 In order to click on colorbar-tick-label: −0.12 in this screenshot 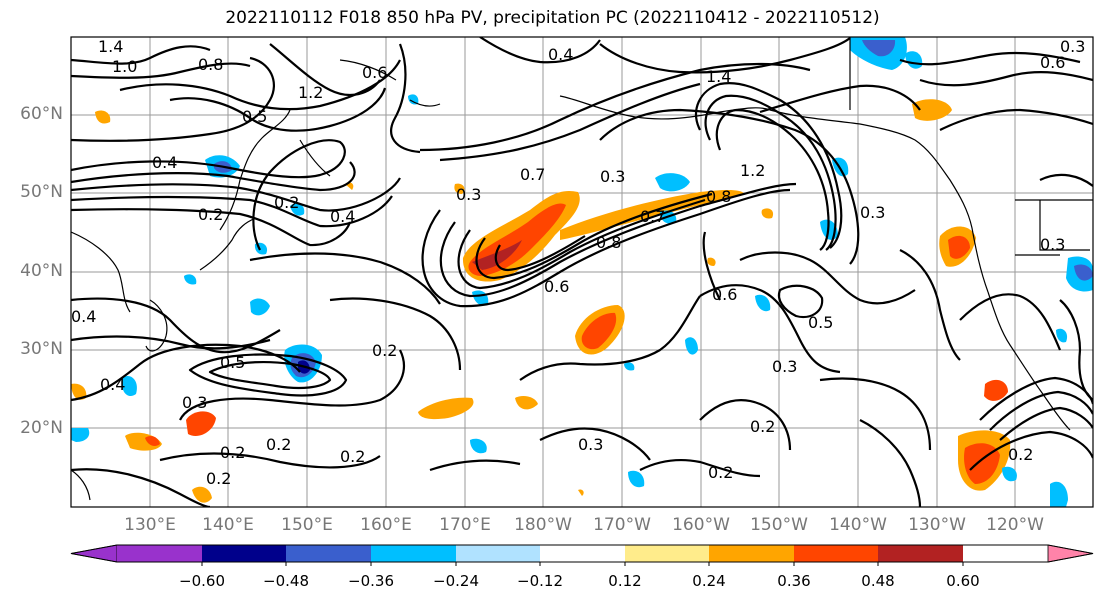, I will do `click(540, 581)`.